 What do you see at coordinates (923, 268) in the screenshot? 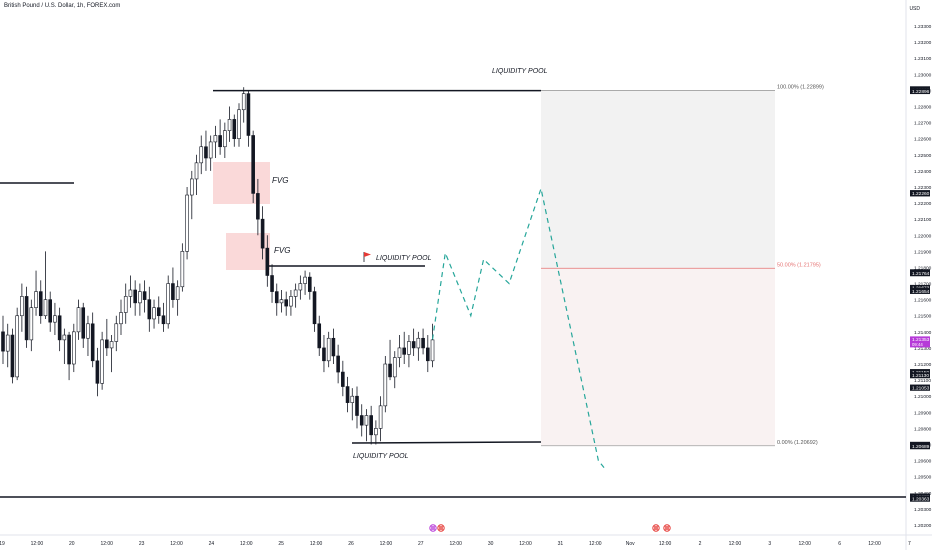
I see `price-tick-label: 1.21800` at bounding box center [923, 268].